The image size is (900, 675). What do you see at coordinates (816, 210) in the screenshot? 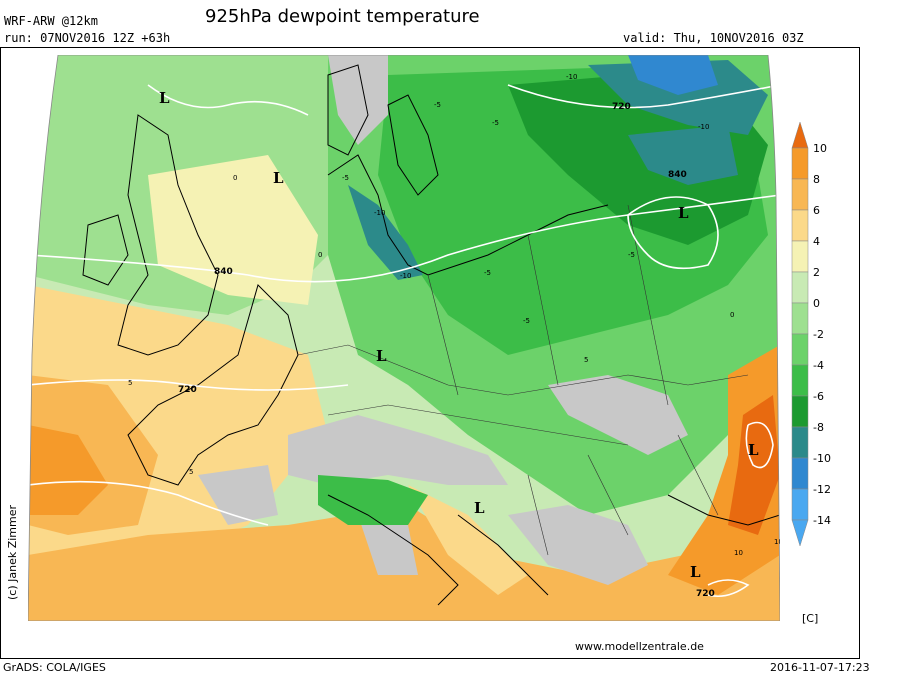
I see `colorbar-tick-label: 6` at bounding box center [816, 210].